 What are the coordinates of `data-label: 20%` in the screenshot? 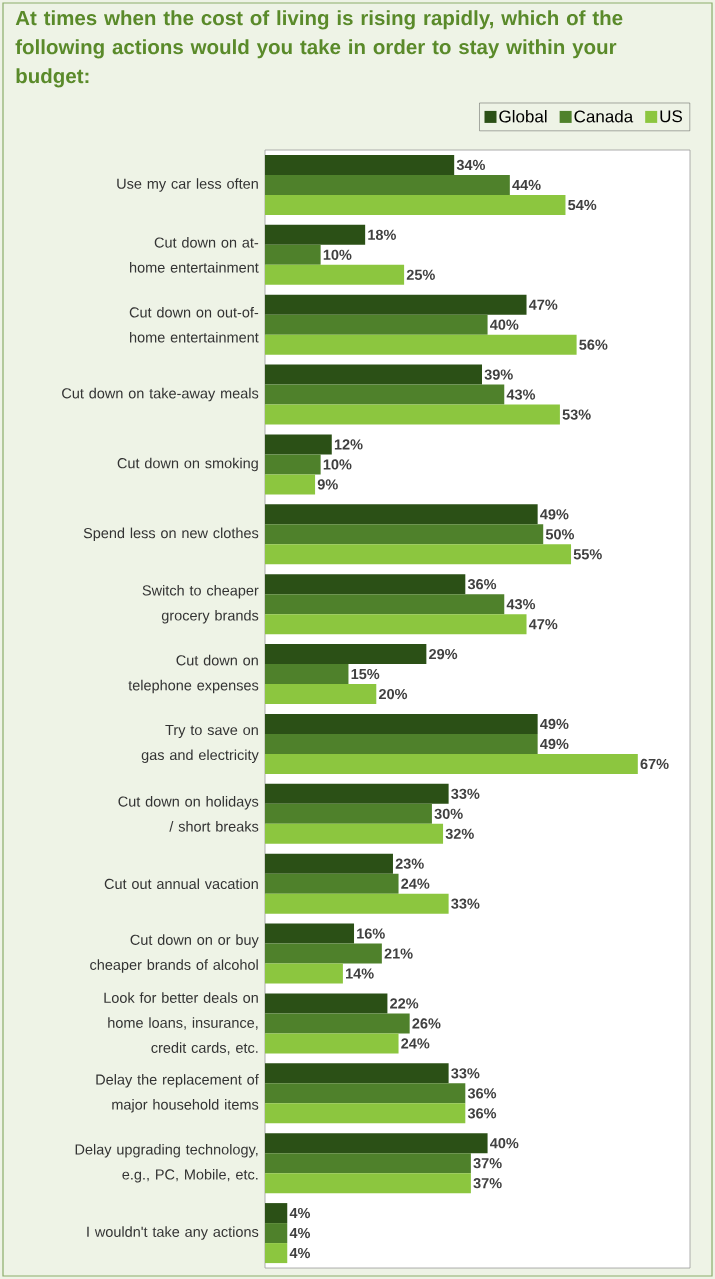 It's located at (393, 694).